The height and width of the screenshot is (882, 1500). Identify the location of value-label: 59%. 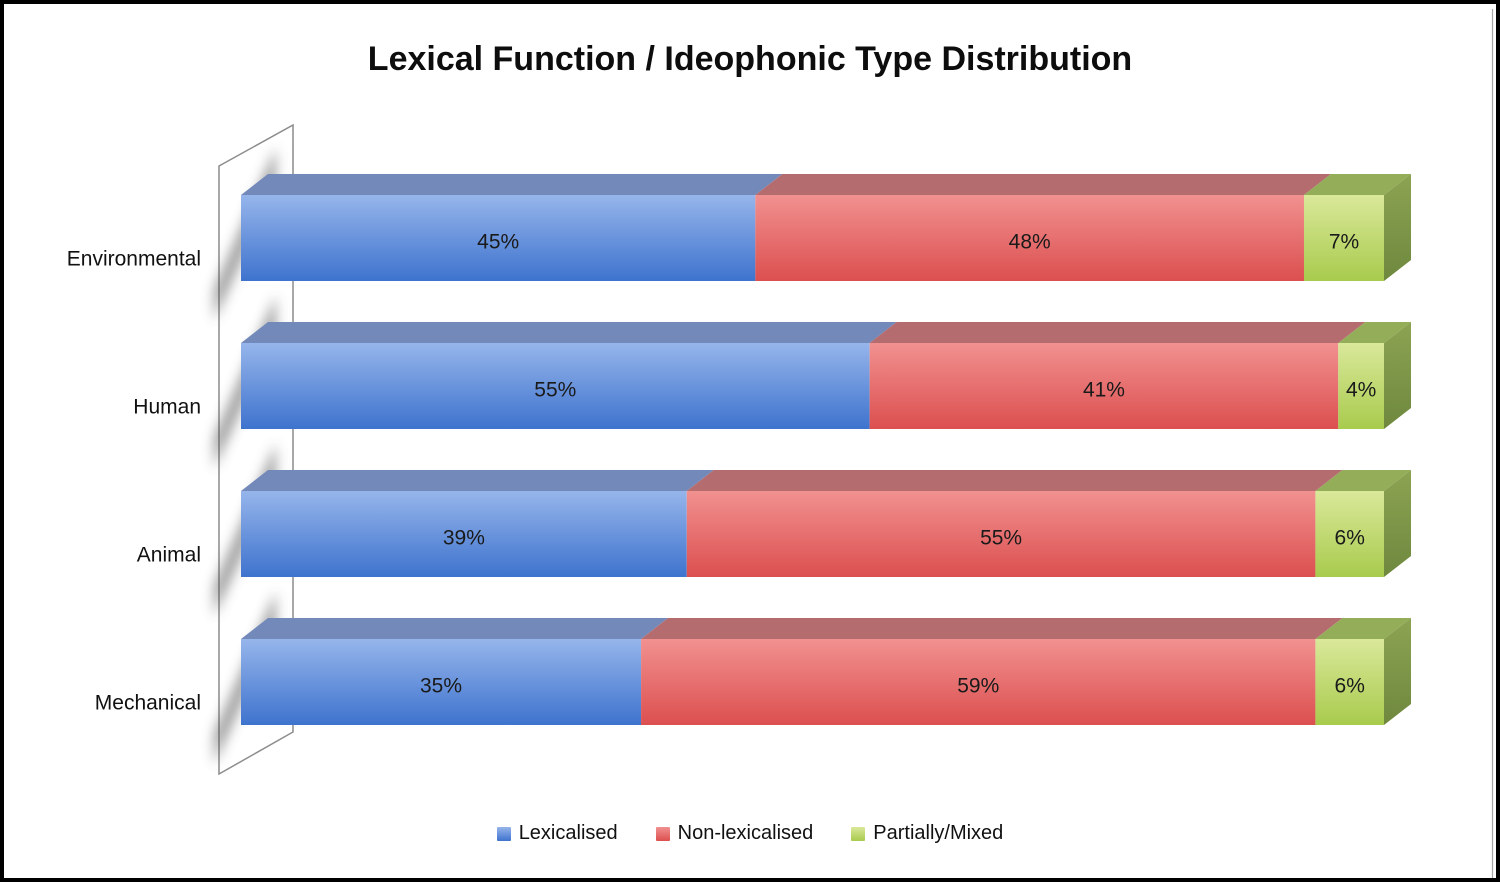
(978, 686).